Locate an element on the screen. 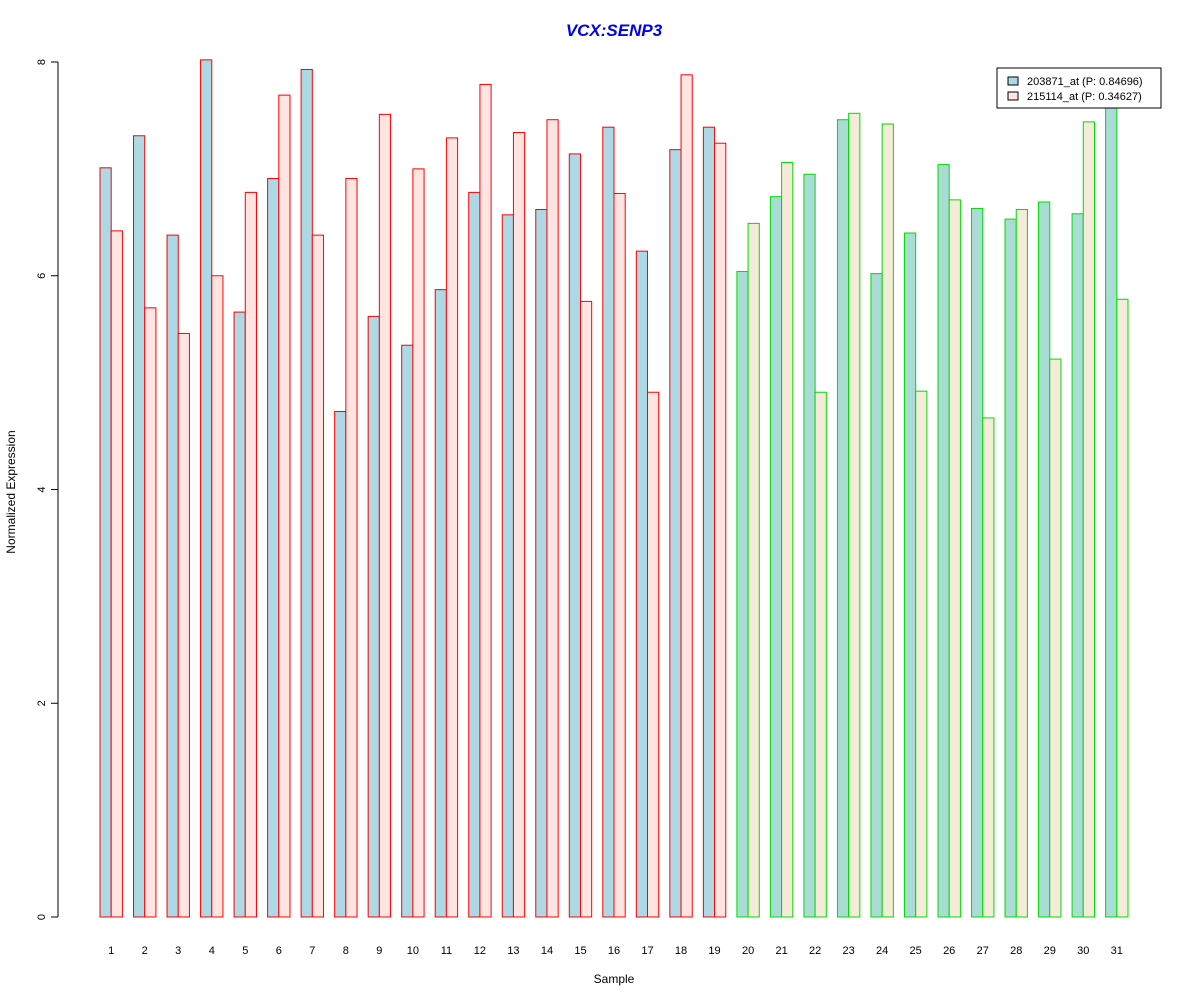  legend-box is located at coordinates (1079, 88).